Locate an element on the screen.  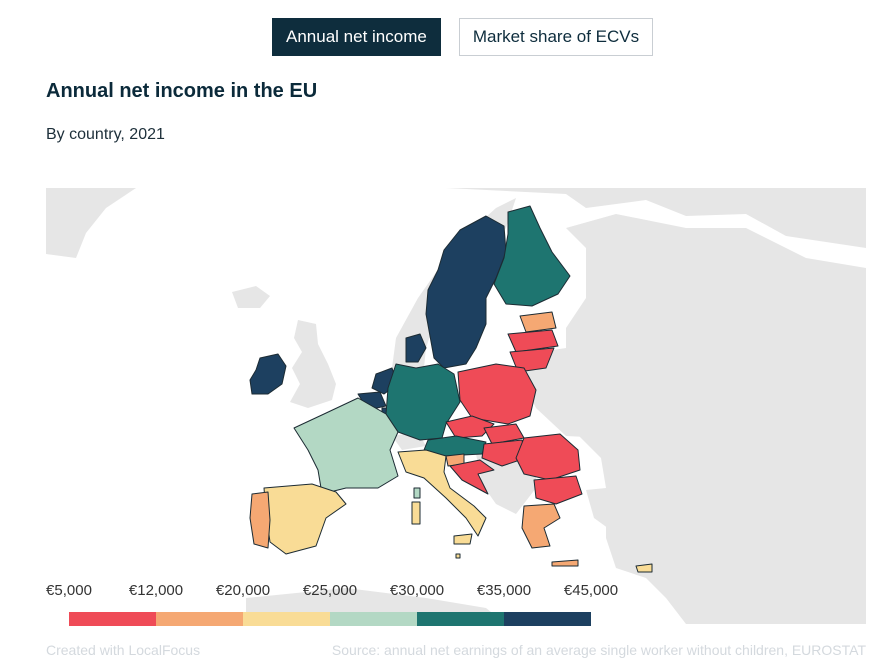
country-sardinia is located at coordinates (416, 513).